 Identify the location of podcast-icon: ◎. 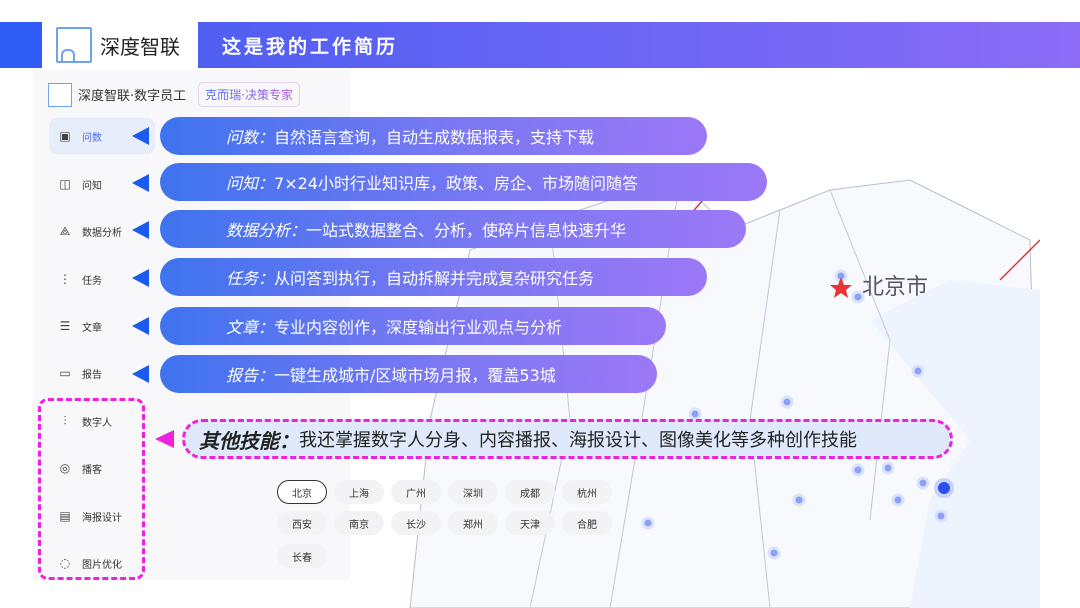
(65, 468).